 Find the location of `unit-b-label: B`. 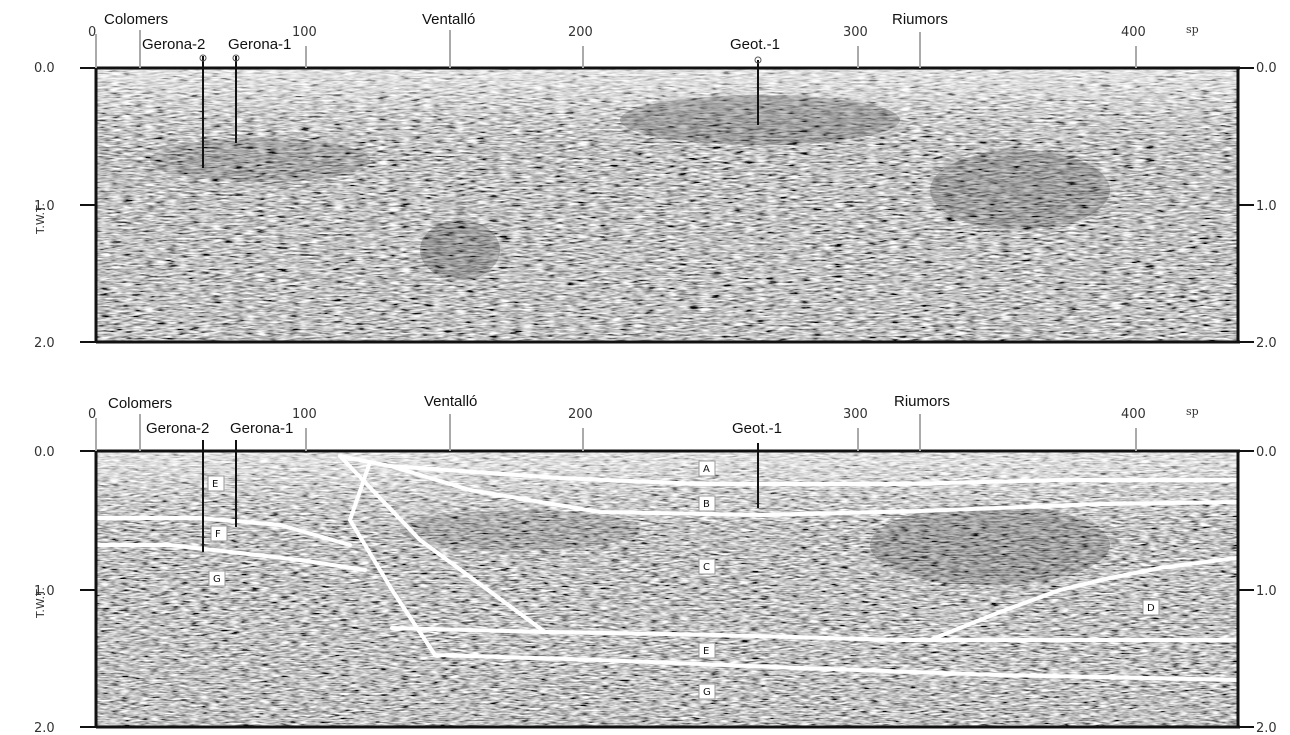

unit-b-label: B is located at coordinates (707, 503).